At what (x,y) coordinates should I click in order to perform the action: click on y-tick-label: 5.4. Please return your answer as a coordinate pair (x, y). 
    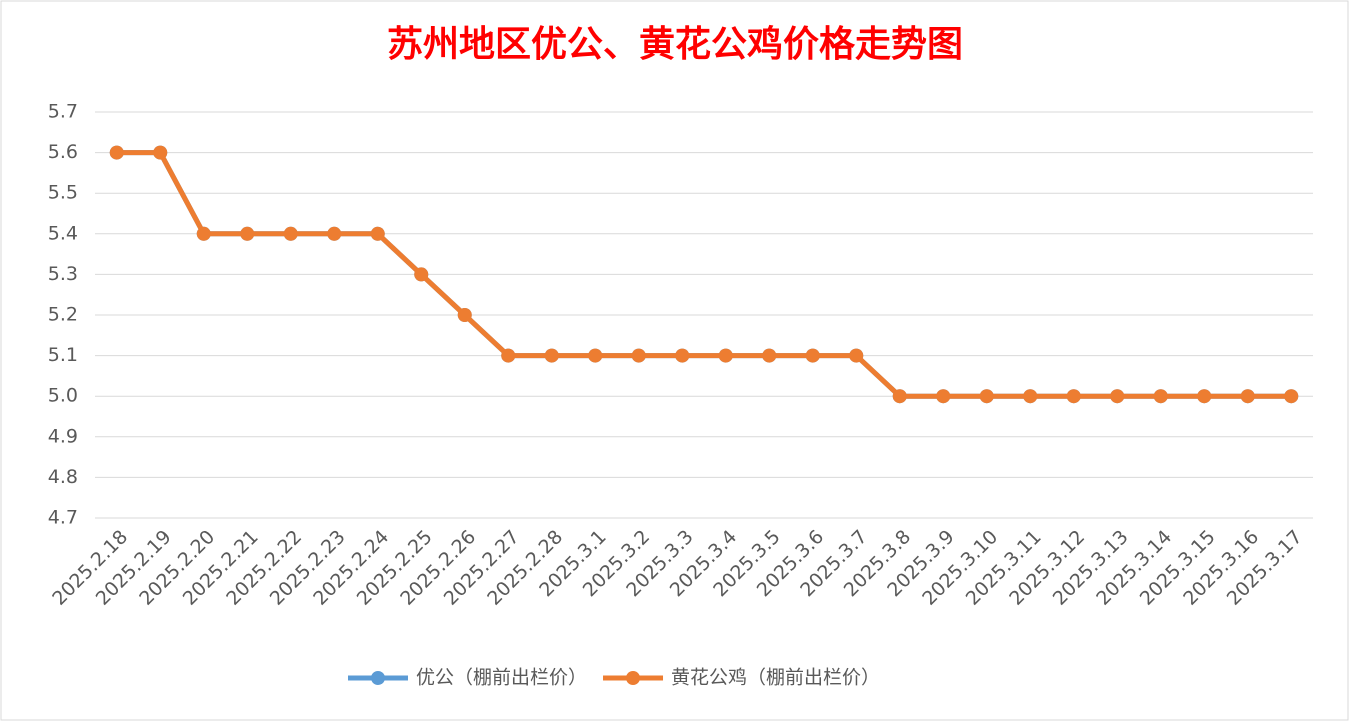
    Looking at the image, I should click on (63, 233).